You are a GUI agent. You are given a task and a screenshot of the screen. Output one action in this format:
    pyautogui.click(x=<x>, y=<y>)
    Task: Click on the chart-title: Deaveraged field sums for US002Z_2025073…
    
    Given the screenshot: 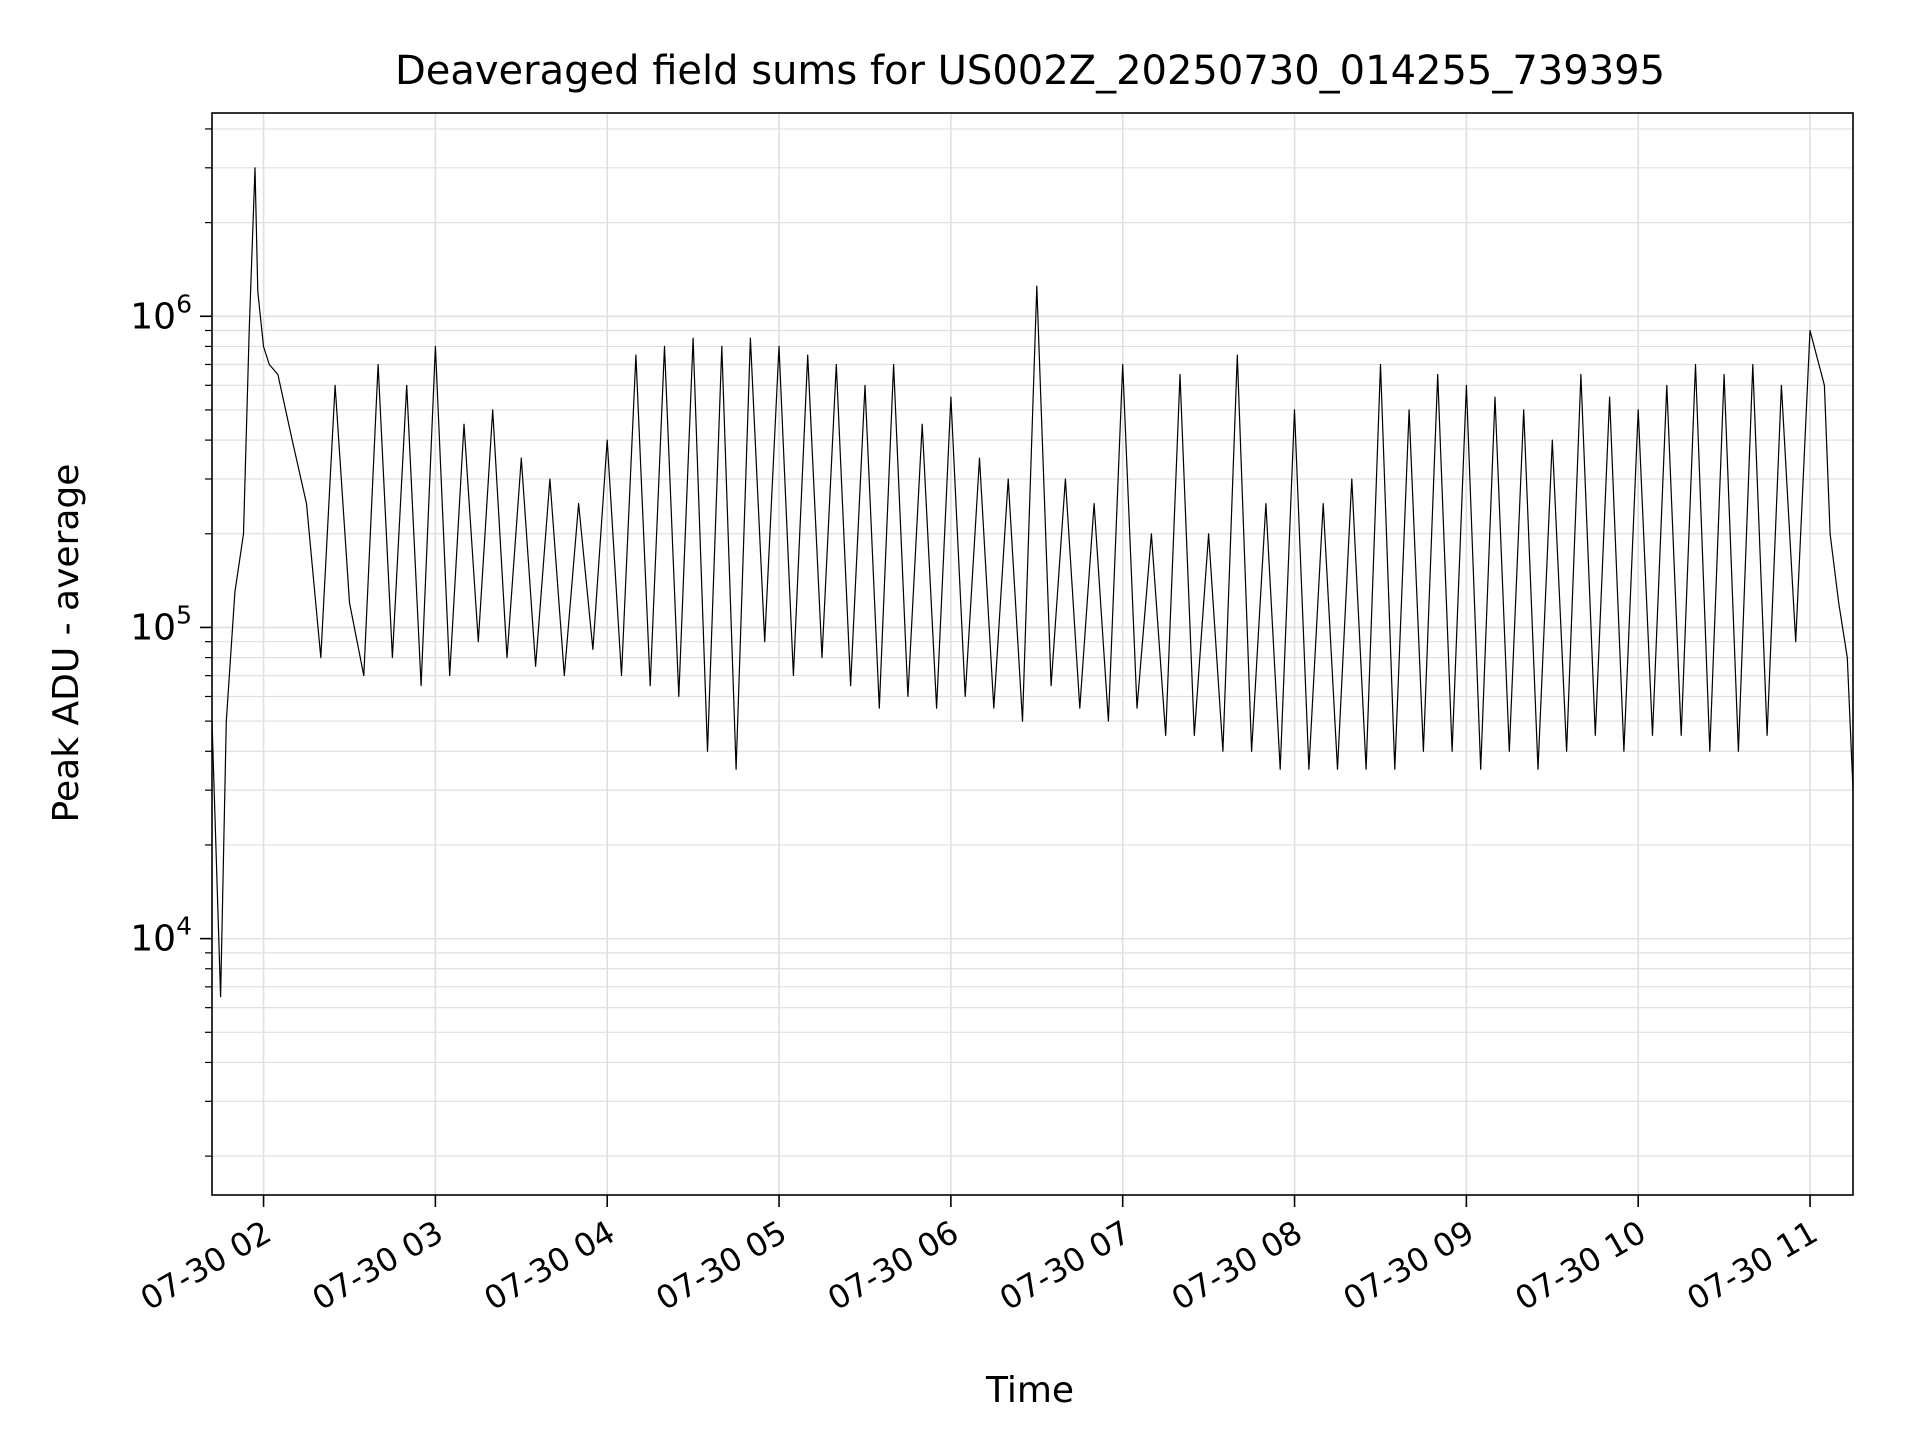 What is the action you would take?
    pyautogui.click(x=1030, y=71)
    